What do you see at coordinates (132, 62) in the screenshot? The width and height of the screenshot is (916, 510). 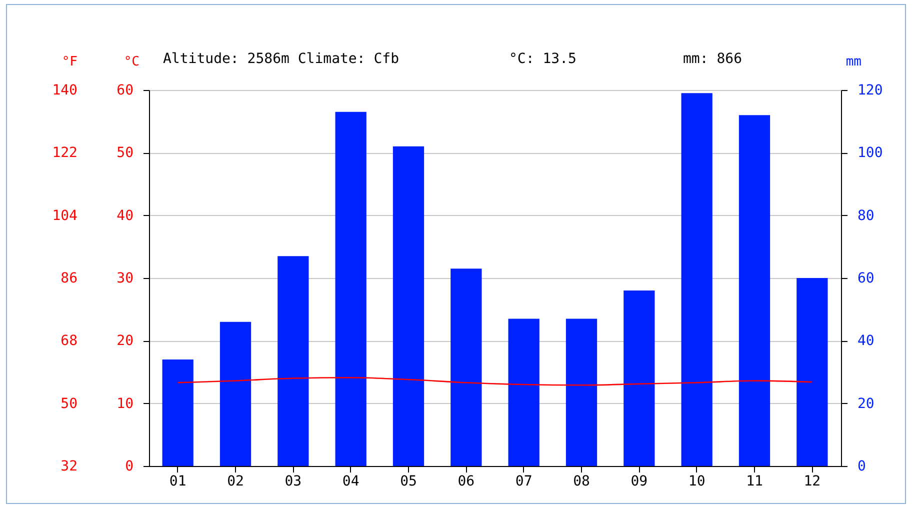 I see `y-axis-title: °C` at bounding box center [132, 62].